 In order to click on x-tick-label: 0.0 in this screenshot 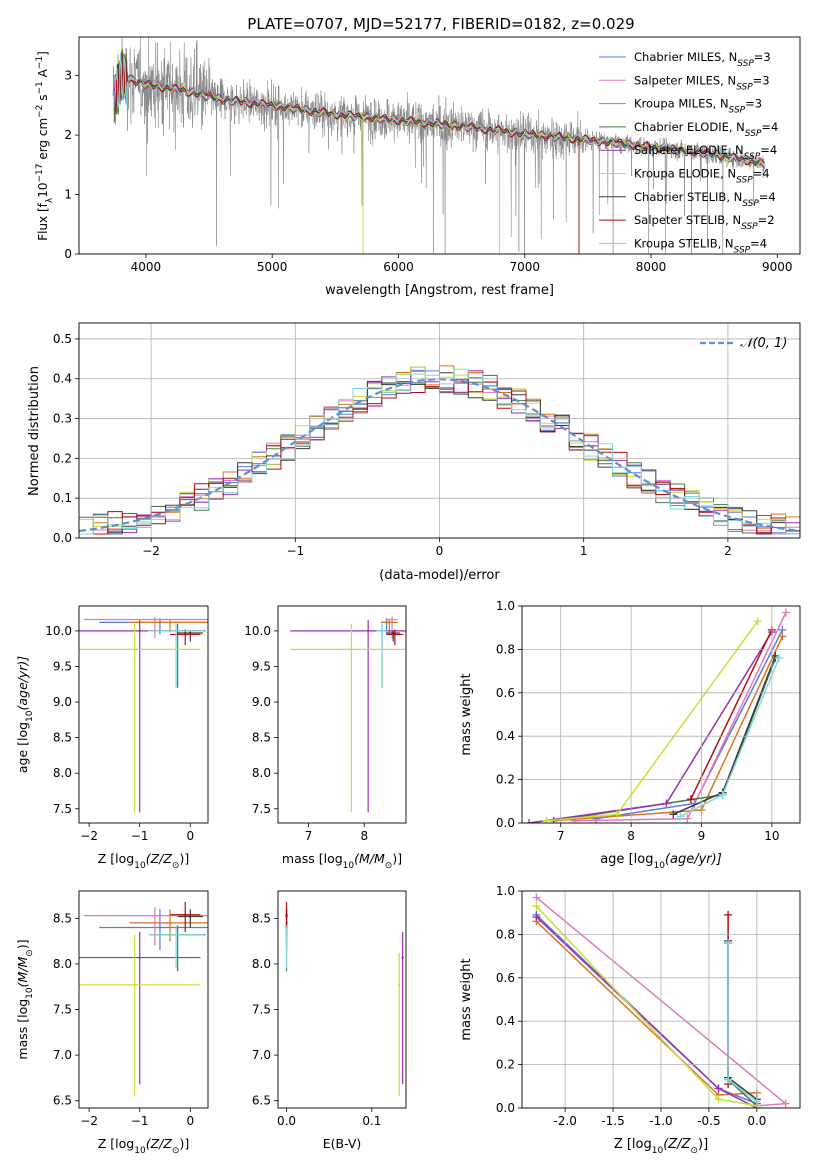, I will do `click(756, 1121)`.